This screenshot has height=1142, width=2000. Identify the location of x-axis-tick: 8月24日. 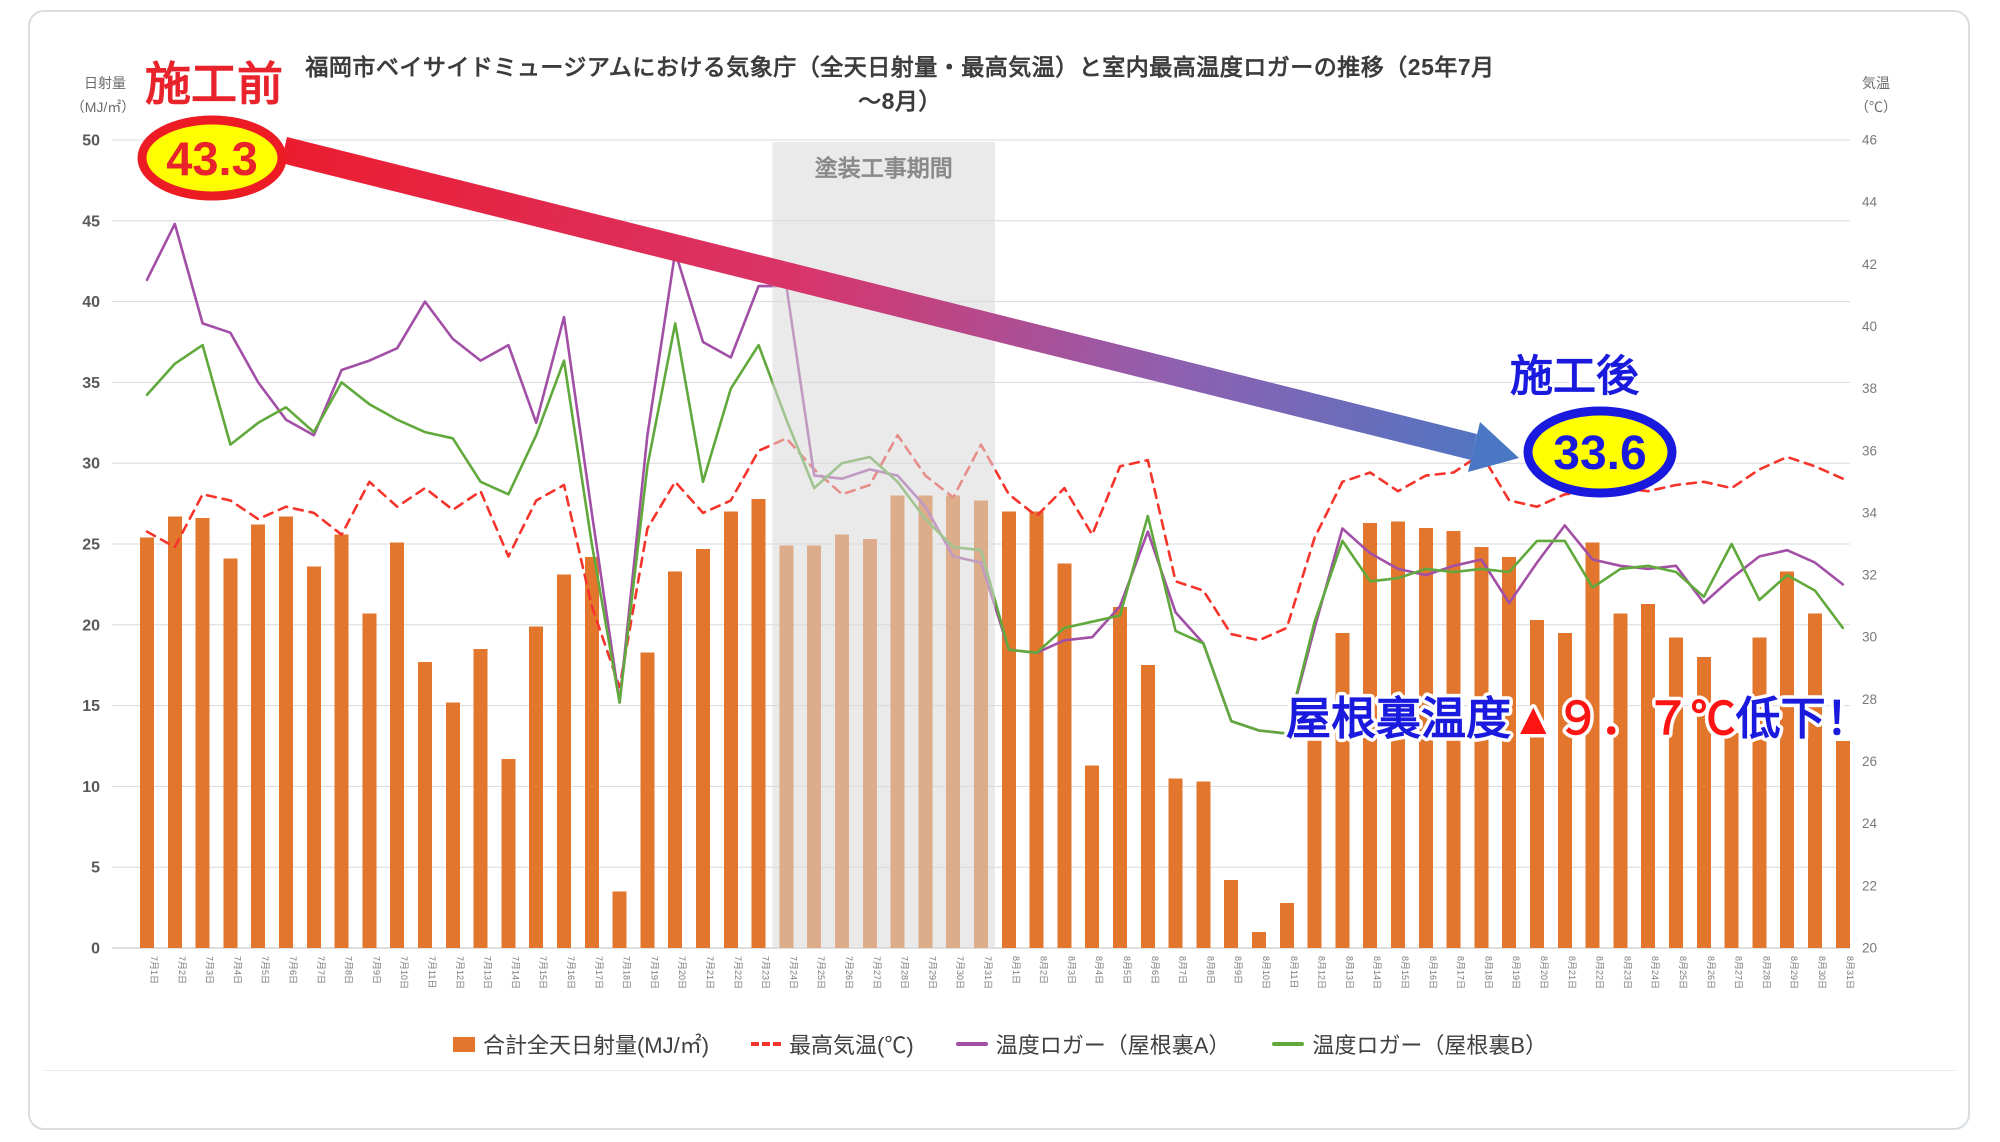
(1655, 972).